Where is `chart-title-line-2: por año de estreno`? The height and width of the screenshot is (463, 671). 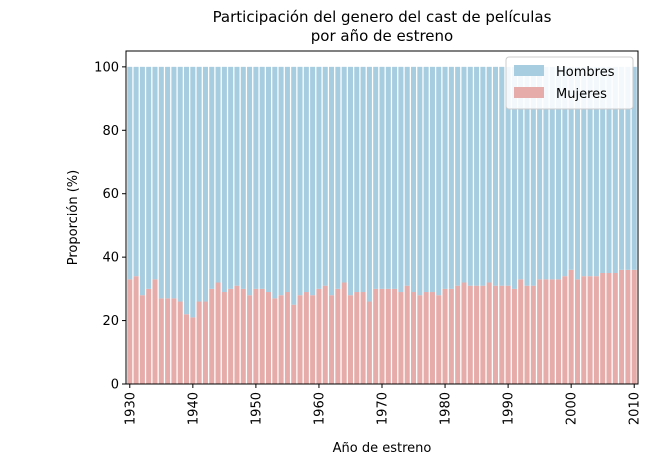 chart-title-line-2: por año de estreno is located at coordinates (382, 36).